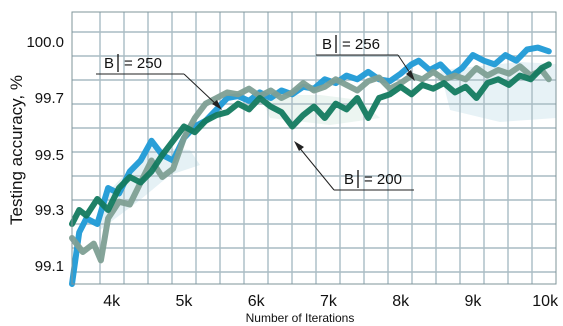 This screenshot has height=326, width=563. What do you see at coordinates (410, 75) in the screenshot?
I see `annotation-b256-arrow` at bounding box center [410, 75].